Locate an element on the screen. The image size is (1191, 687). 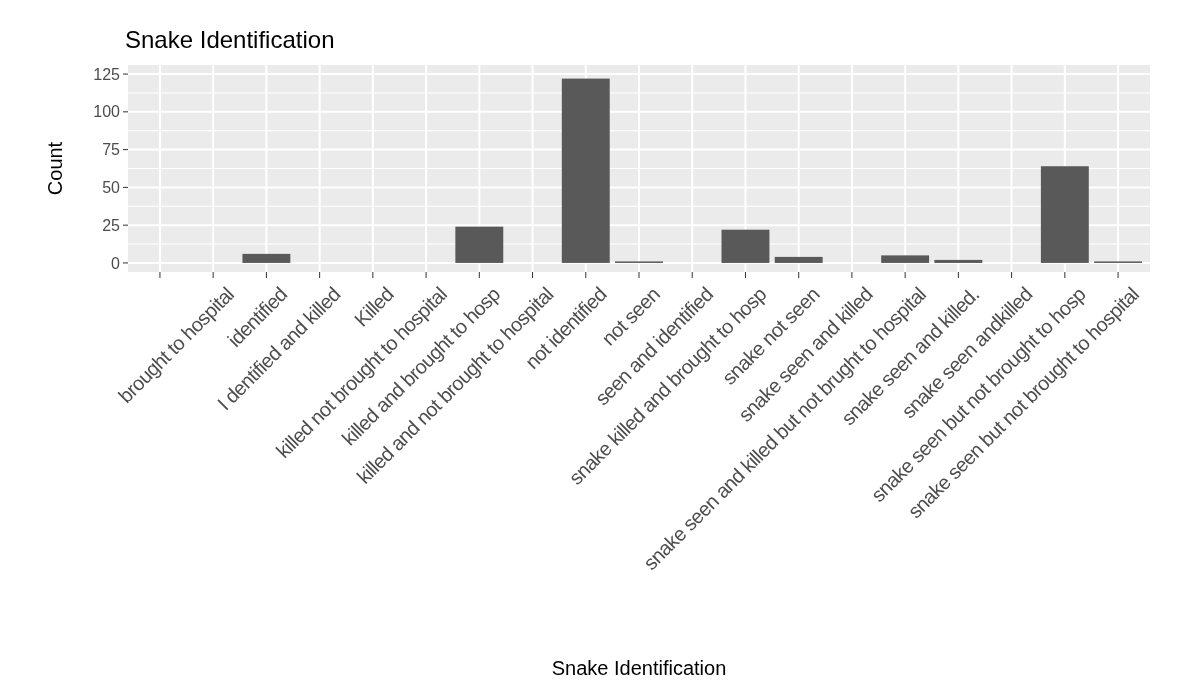
y-tick-label: 0 is located at coordinates (116, 263).